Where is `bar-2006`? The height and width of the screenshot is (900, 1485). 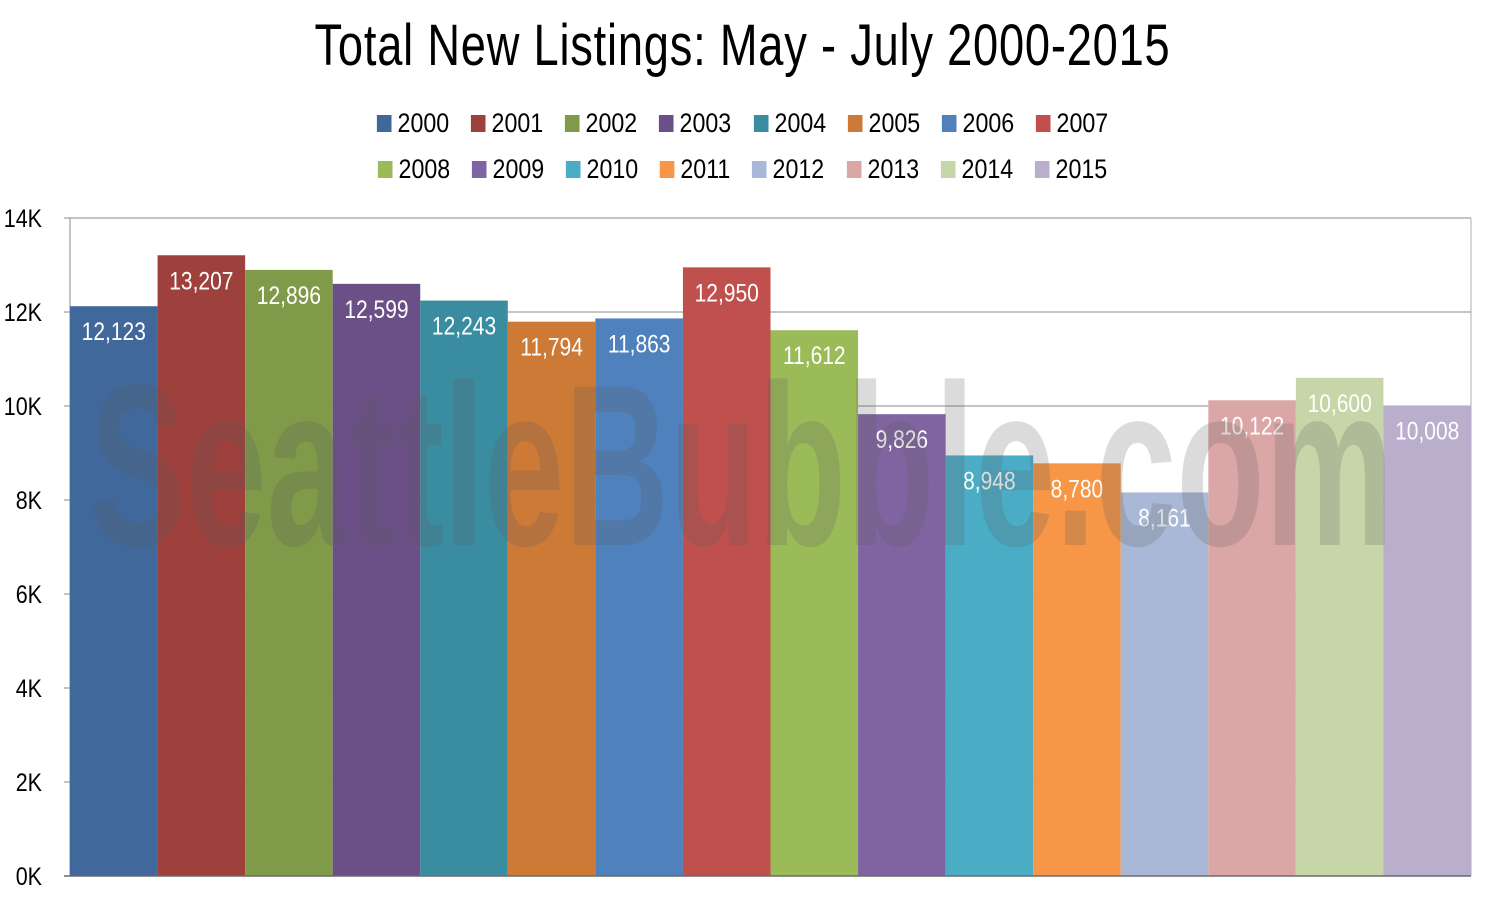
bar-2006 is located at coordinates (639, 597).